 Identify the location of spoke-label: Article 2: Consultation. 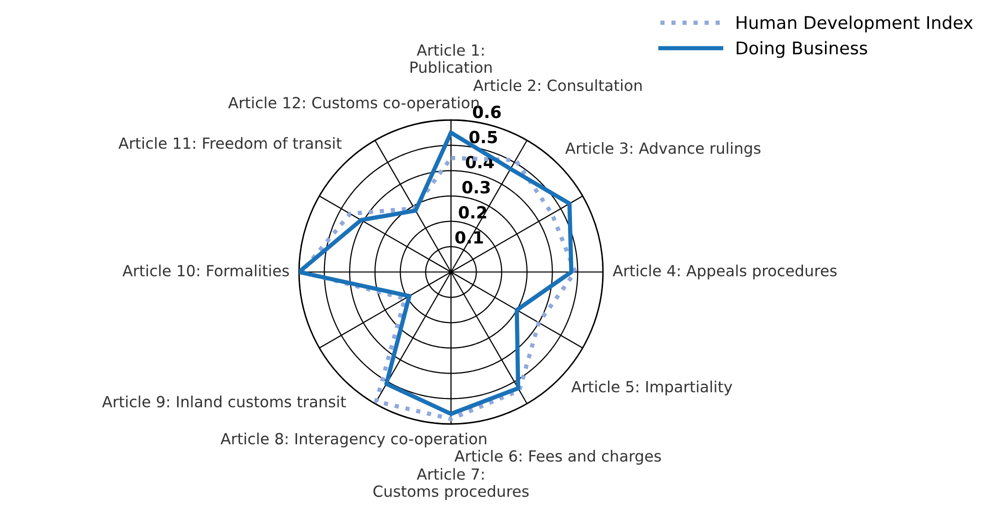
(557, 85).